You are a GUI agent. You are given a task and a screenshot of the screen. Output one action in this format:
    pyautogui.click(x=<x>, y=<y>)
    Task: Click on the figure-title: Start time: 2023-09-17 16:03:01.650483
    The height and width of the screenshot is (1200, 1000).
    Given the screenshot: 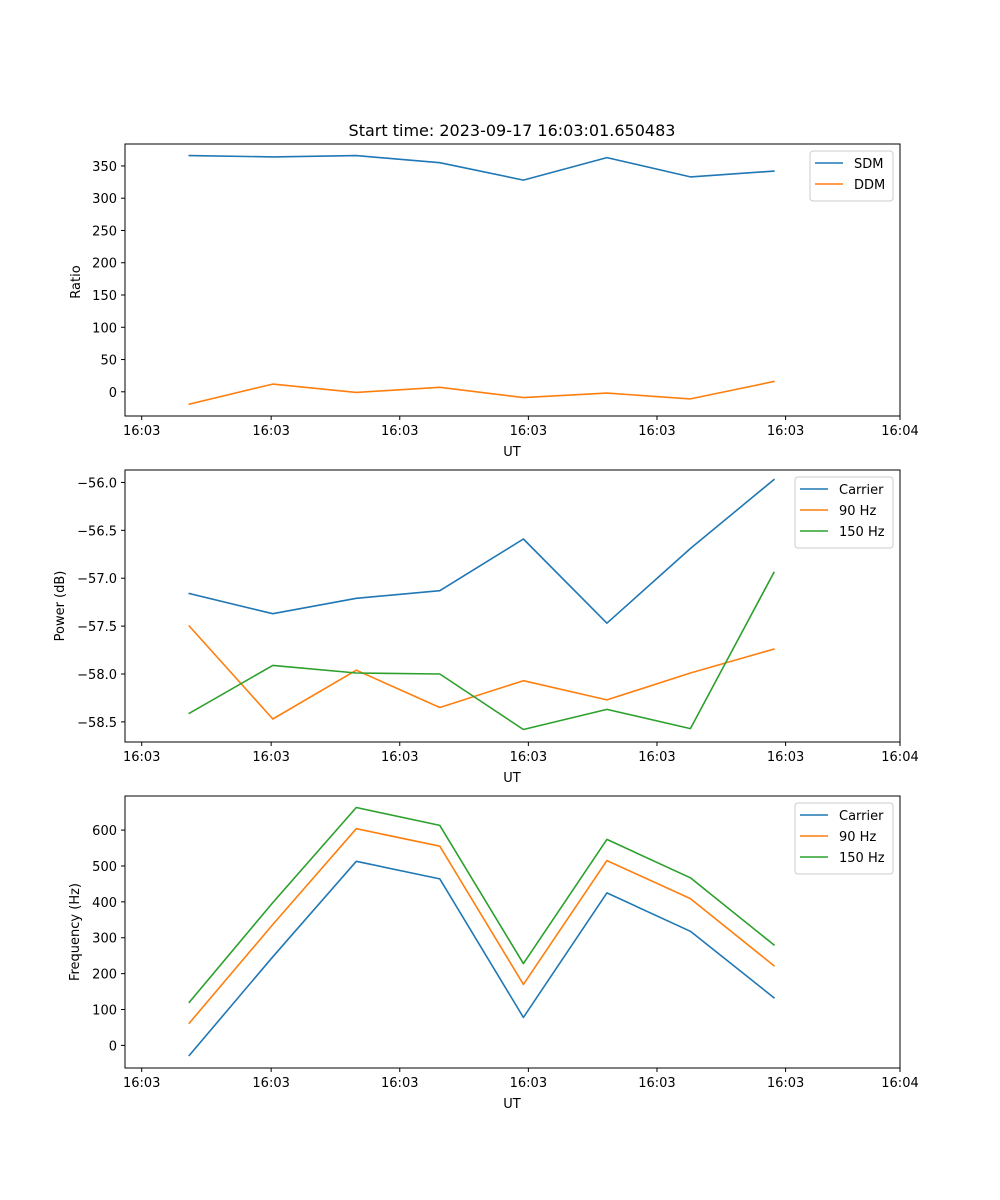 What is the action you would take?
    pyautogui.click(x=512, y=130)
    